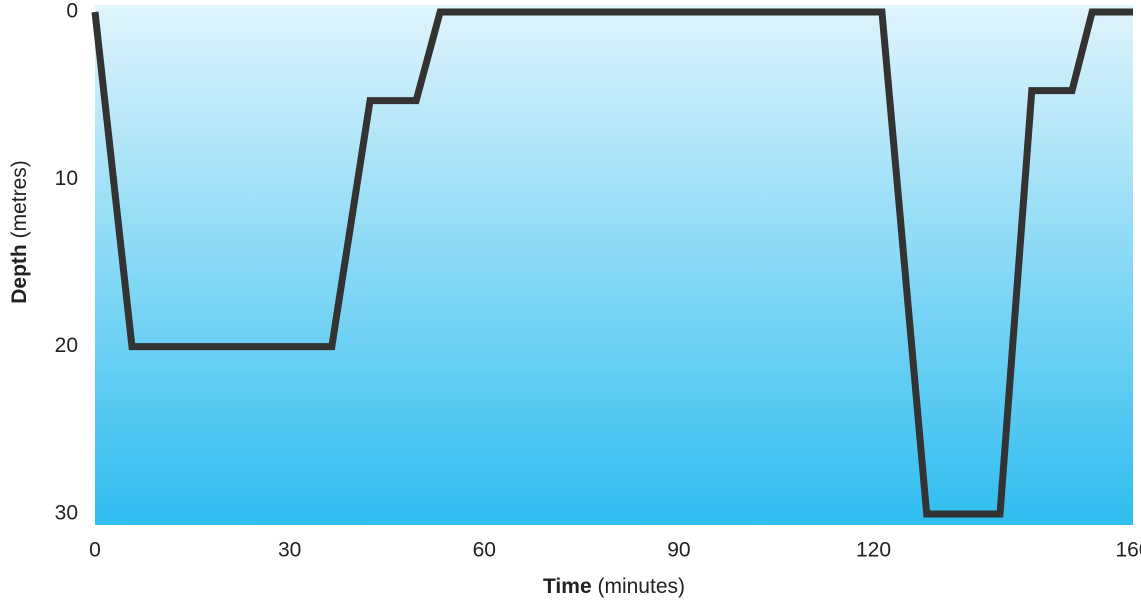  Describe the element at coordinates (289, 550) in the screenshot. I see `x-tick-label: 30` at that location.